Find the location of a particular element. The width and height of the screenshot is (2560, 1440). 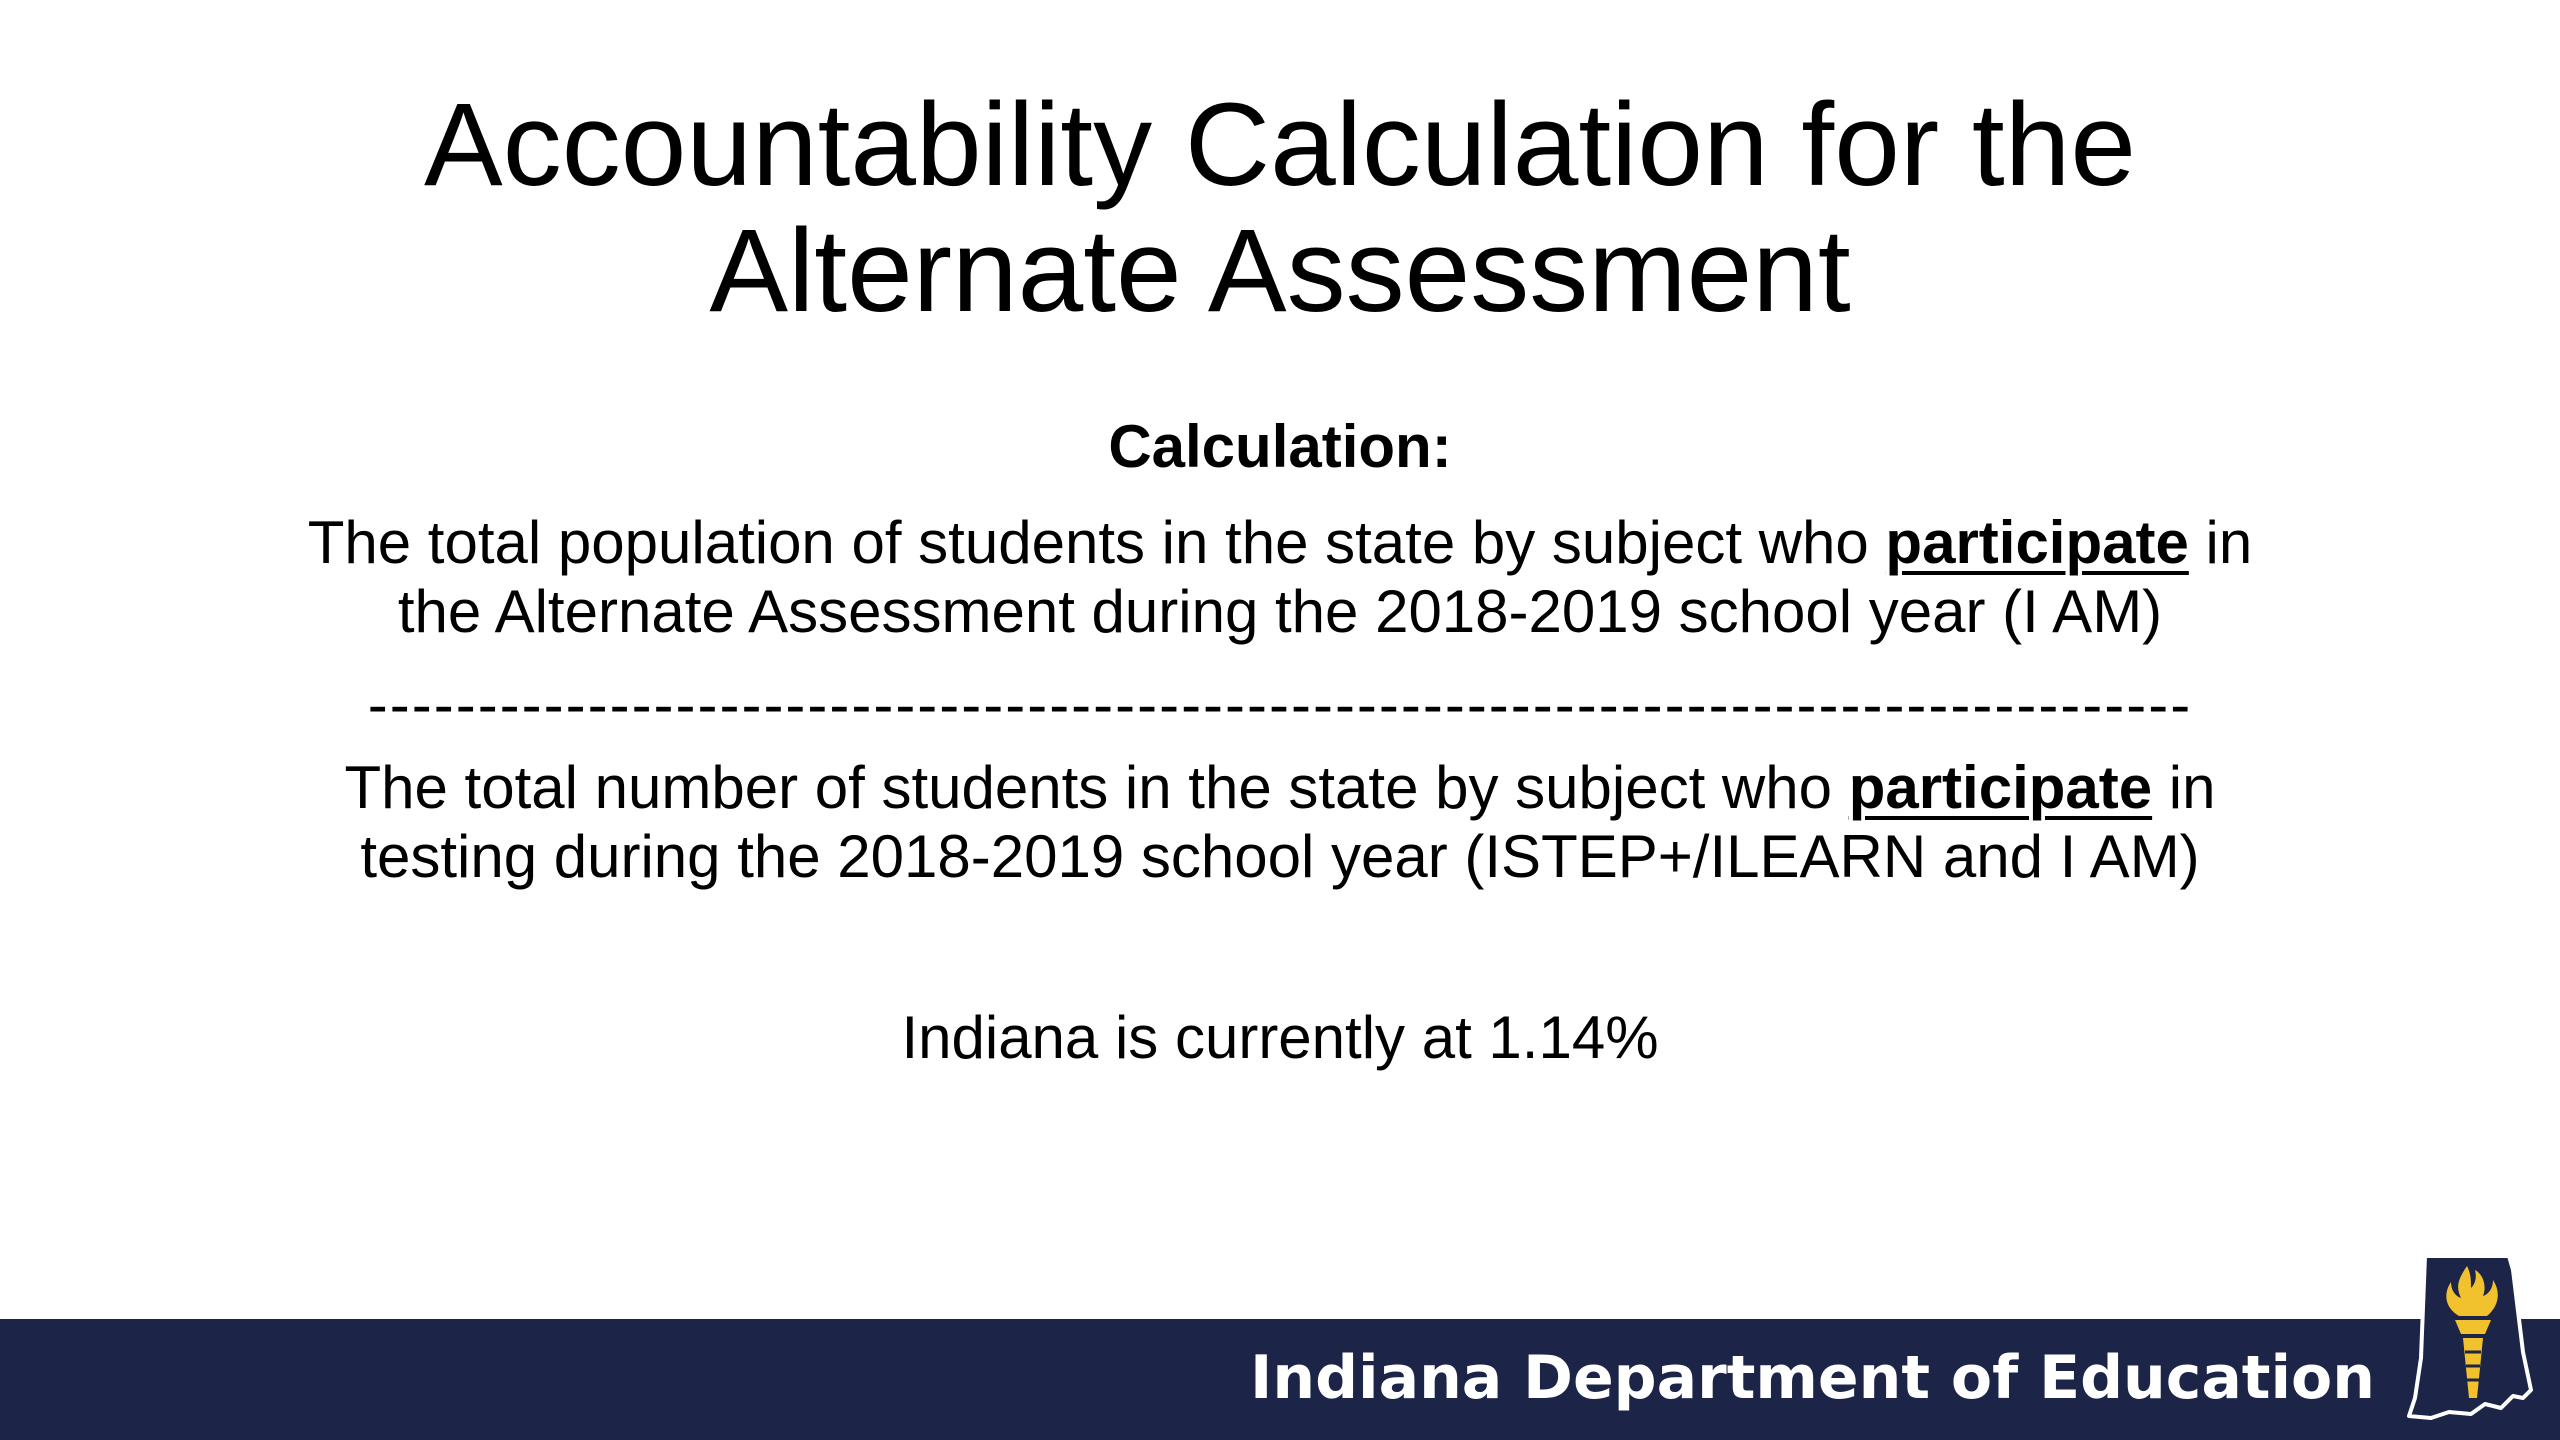

title-line-1: Accountability Calculation for the is located at coordinates (1280, 145).